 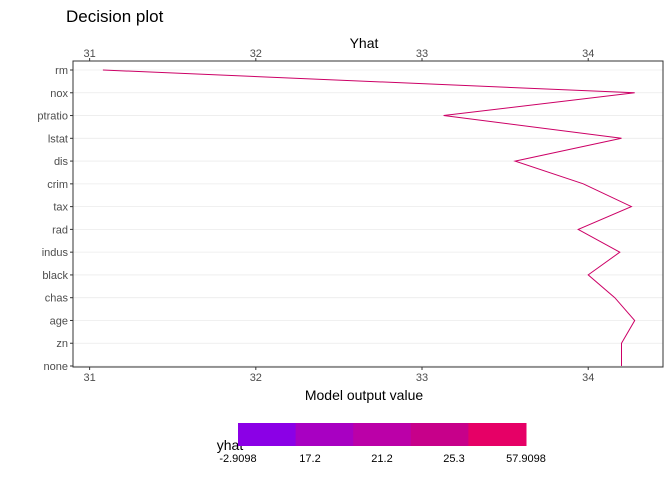 What do you see at coordinates (256, 378) in the screenshot?
I see `x-tick-label-bottom: 32` at bounding box center [256, 378].